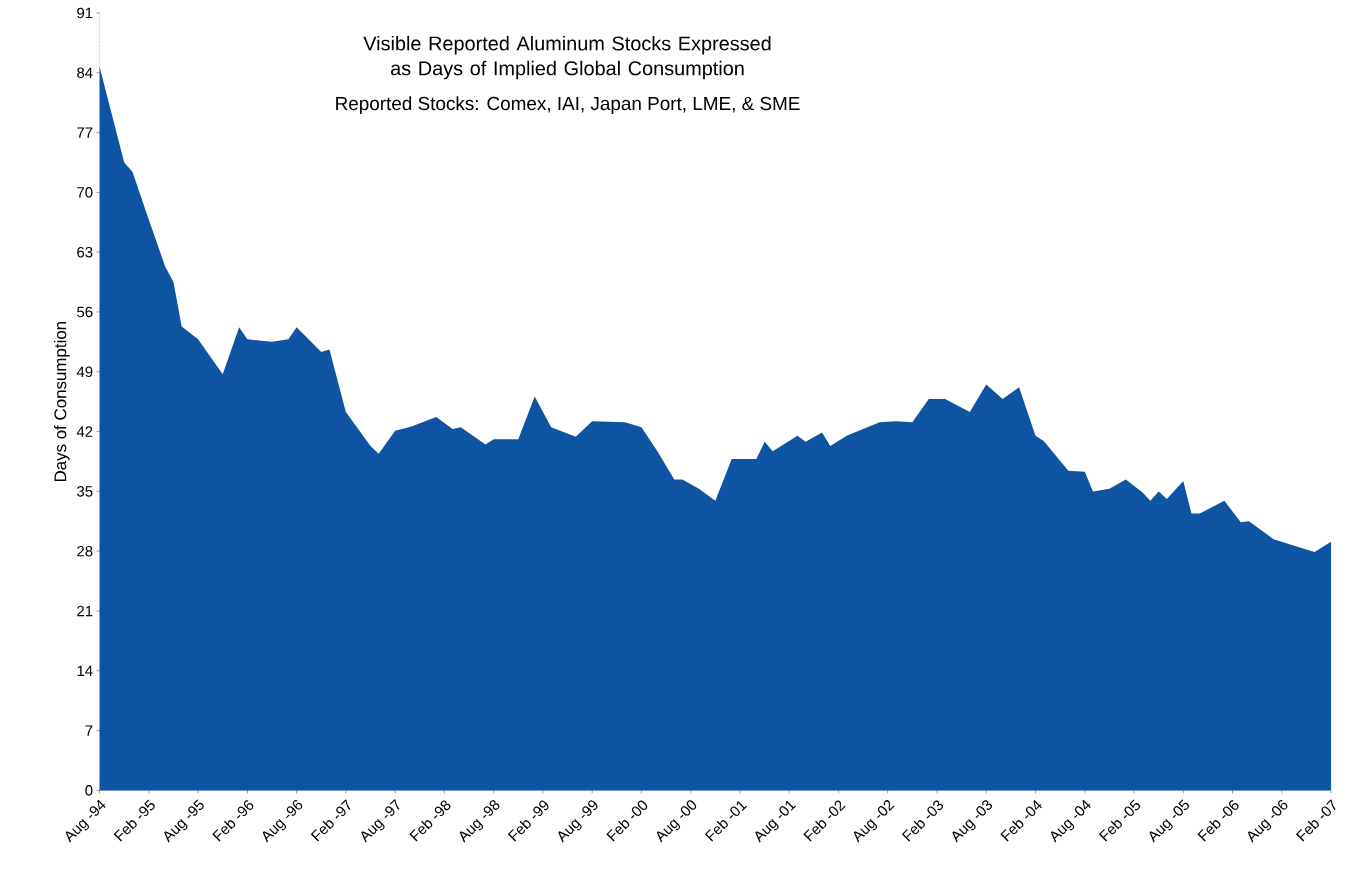 The width and height of the screenshot is (1361, 877). Describe the element at coordinates (568, 105) in the screenshot. I see `text: Reported Stocks: Comex, IAI, Japan Port, LME, & SME` at that location.